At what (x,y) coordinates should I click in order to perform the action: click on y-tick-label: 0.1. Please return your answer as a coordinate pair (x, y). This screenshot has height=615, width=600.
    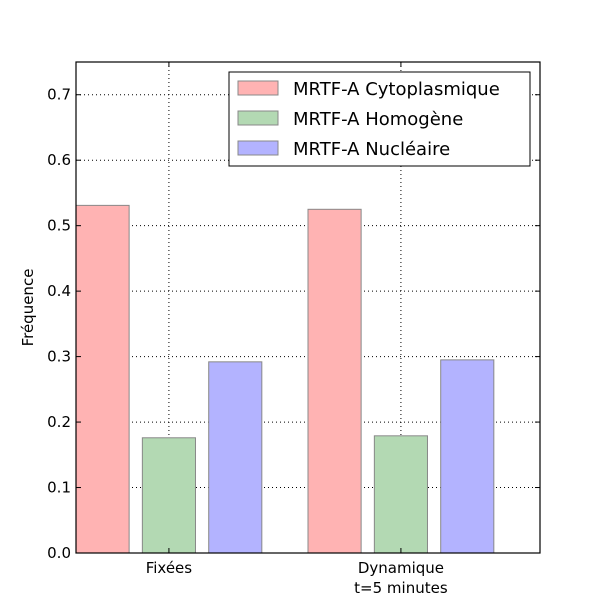
    Looking at the image, I should click on (59, 488).